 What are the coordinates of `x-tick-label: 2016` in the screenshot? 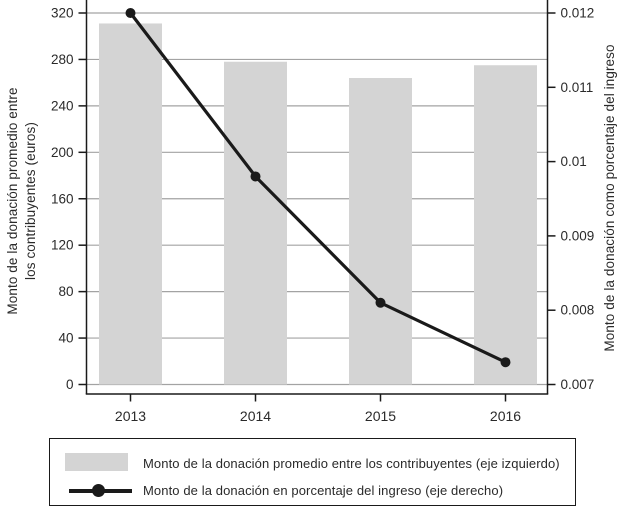 It's located at (505, 416).